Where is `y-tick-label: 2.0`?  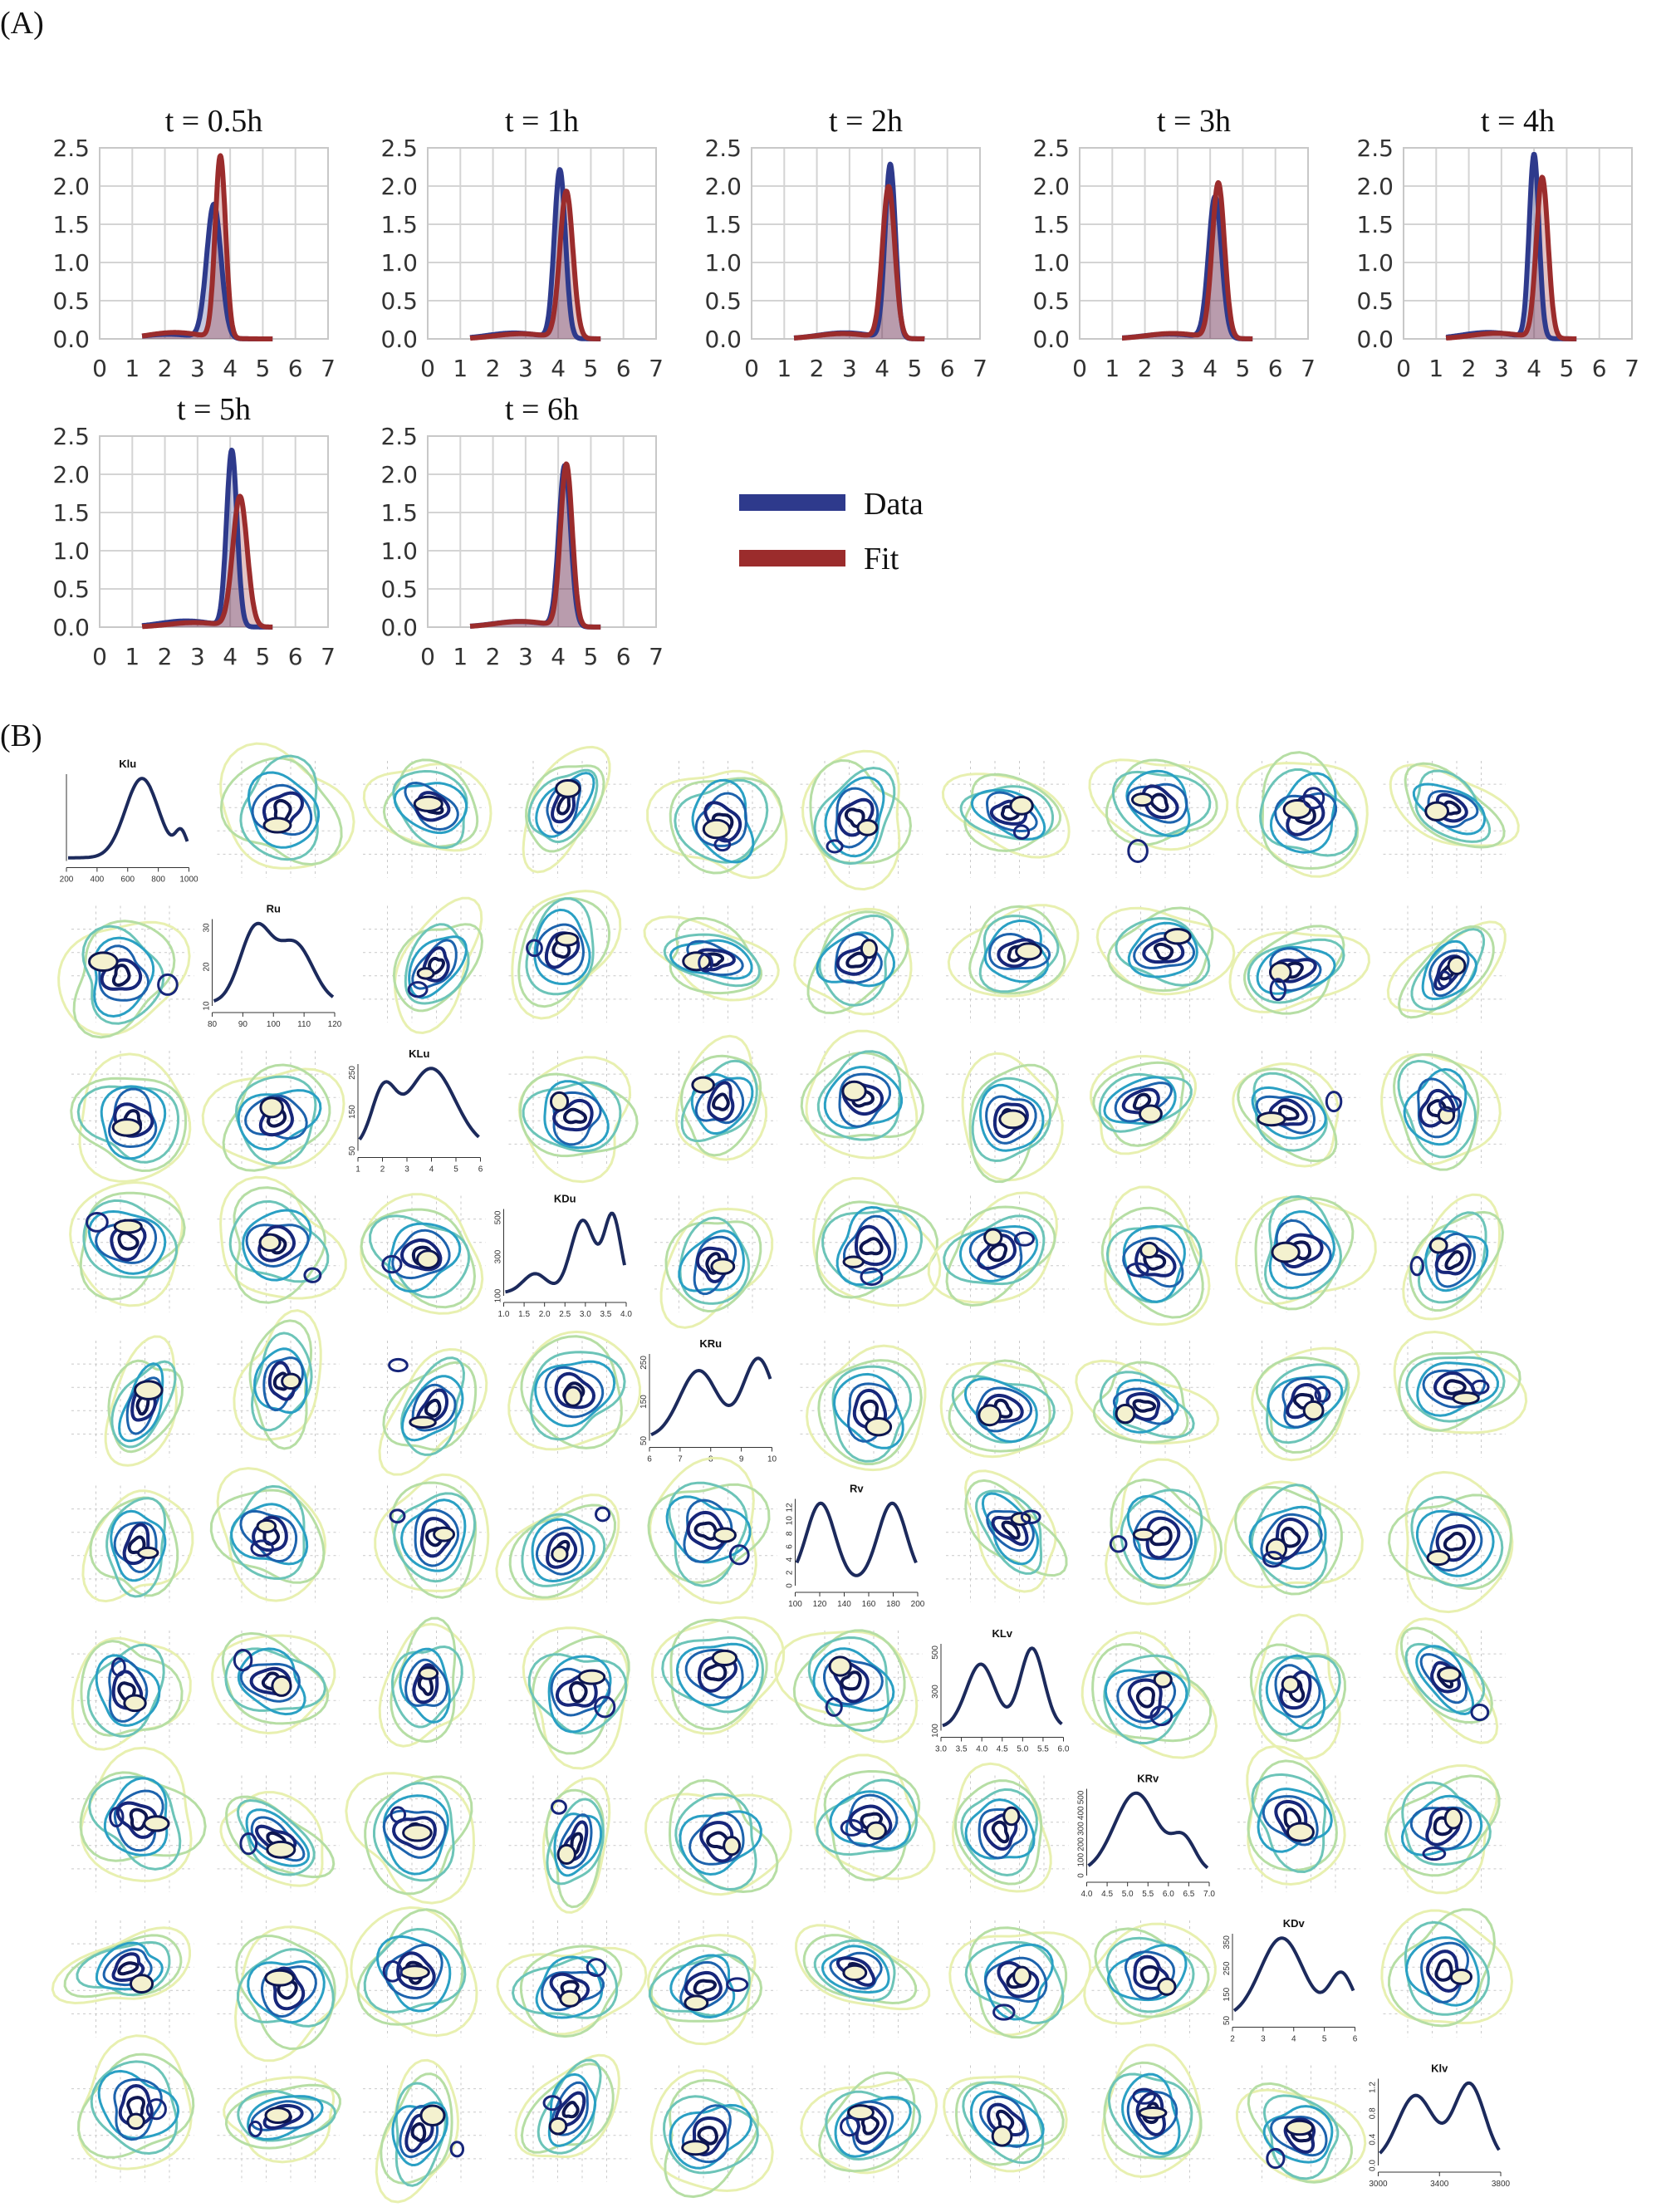 y-tick-label: 2.0 is located at coordinates (71, 474).